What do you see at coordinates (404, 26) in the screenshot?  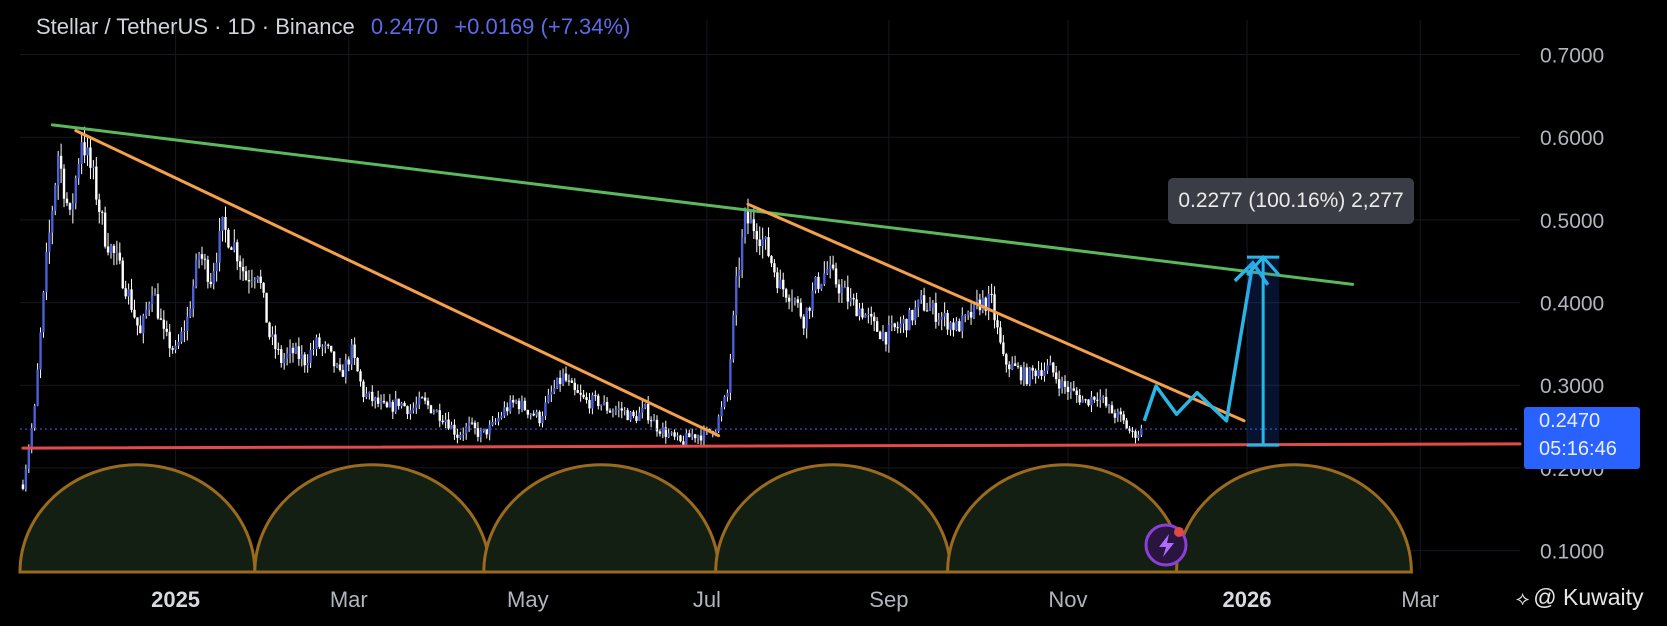 I see `last-price: 0.2470` at bounding box center [404, 26].